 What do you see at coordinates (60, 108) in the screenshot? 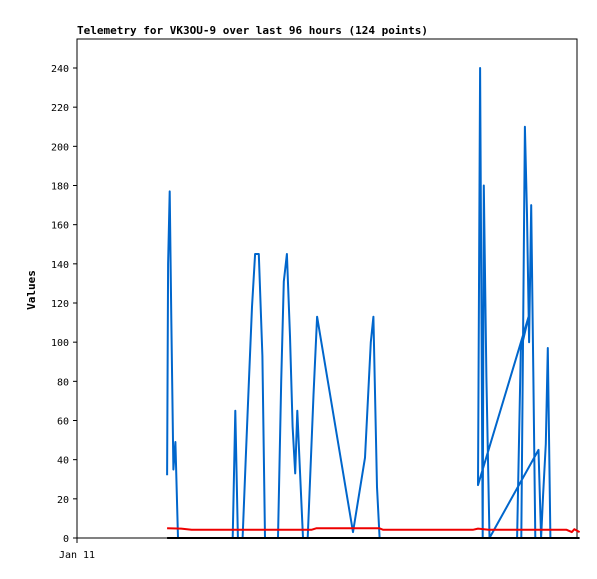
I see `y-tick-label: 220` at bounding box center [60, 108].